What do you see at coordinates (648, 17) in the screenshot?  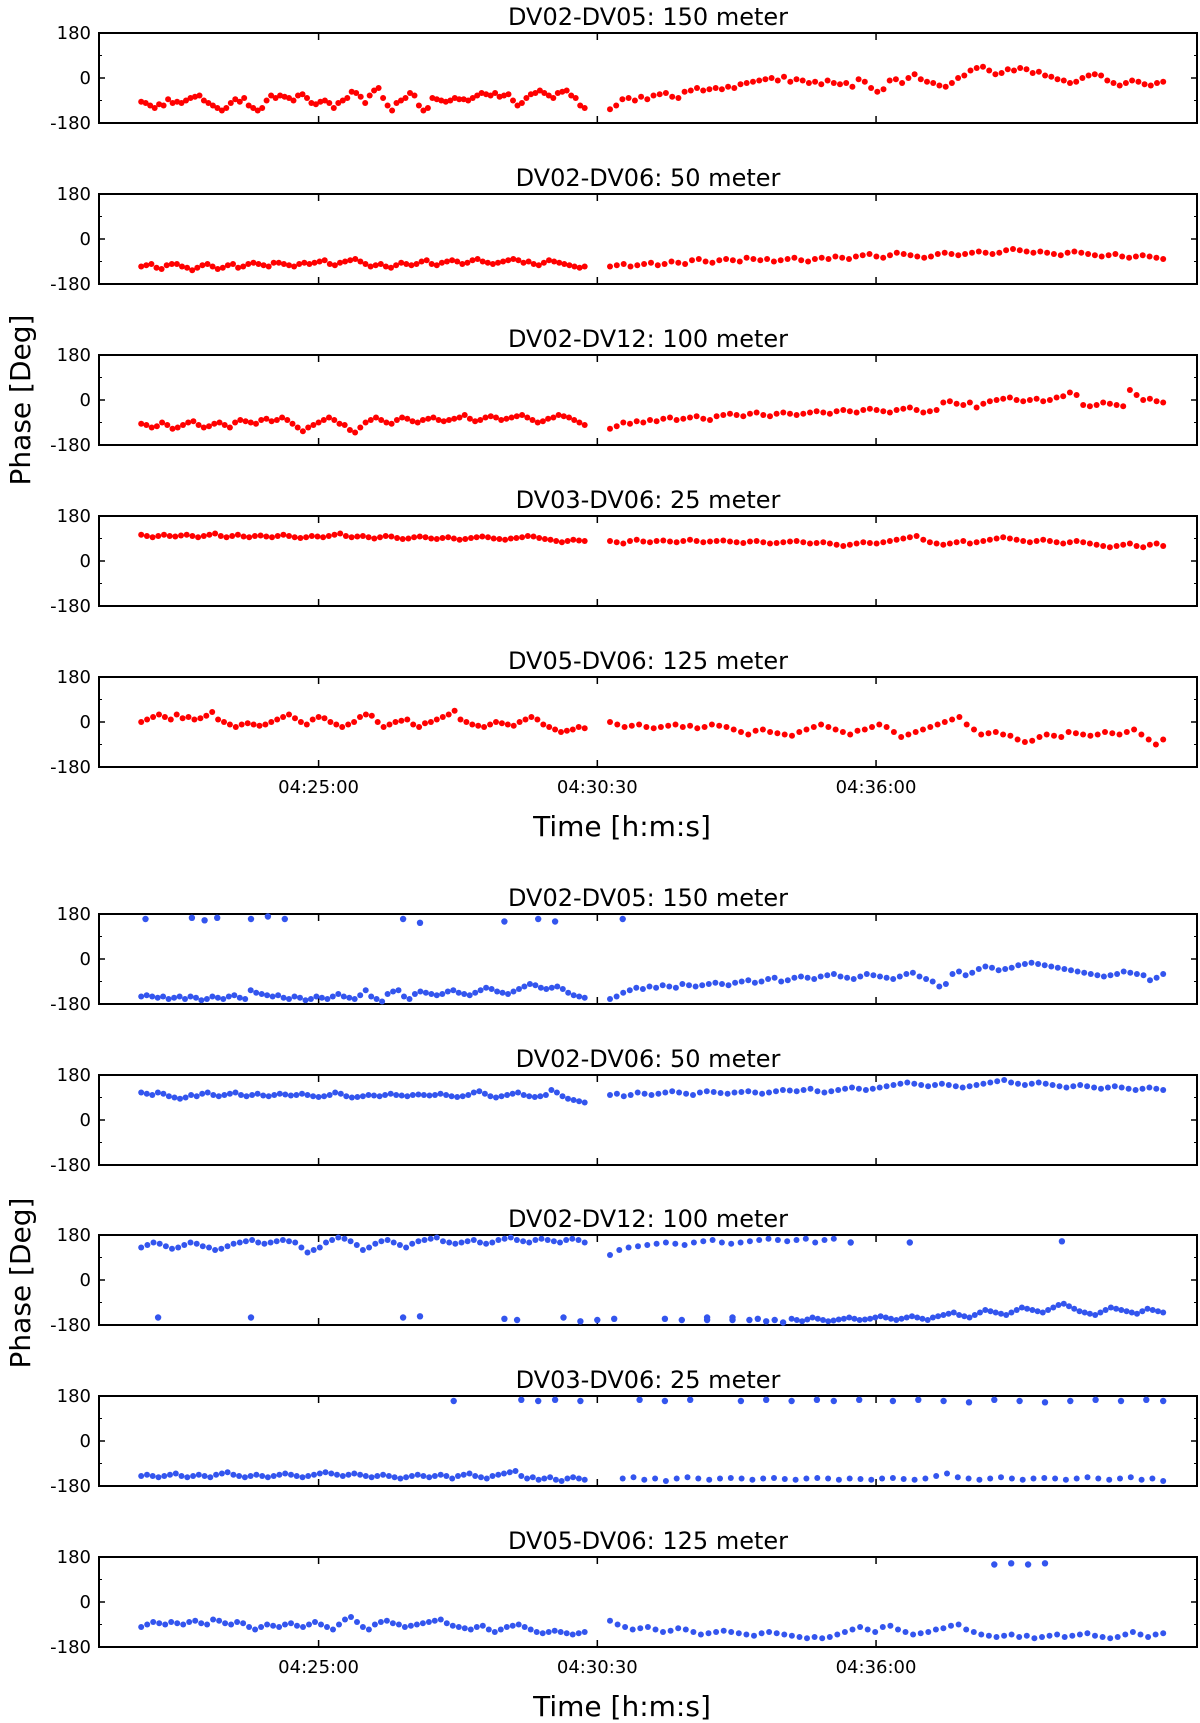 I see `panel-title: DV02-DV05: 150 meter` at bounding box center [648, 17].